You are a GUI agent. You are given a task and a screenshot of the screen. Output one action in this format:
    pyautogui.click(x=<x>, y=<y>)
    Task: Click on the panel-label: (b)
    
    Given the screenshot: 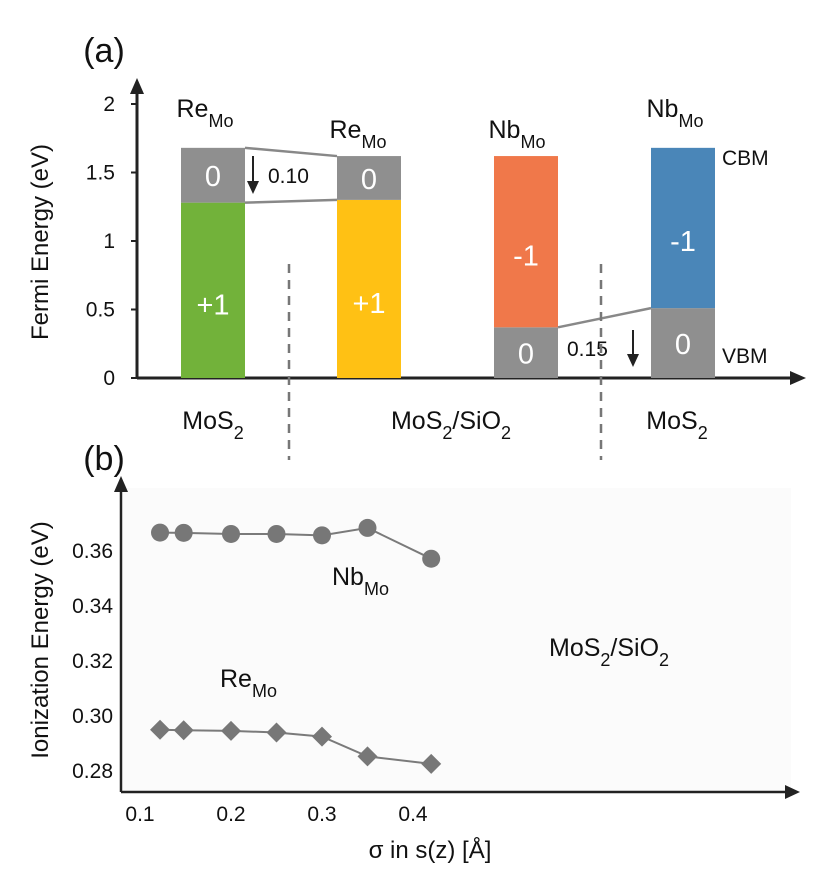 What is the action you would take?
    pyautogui.click(x=104, y=459)
    